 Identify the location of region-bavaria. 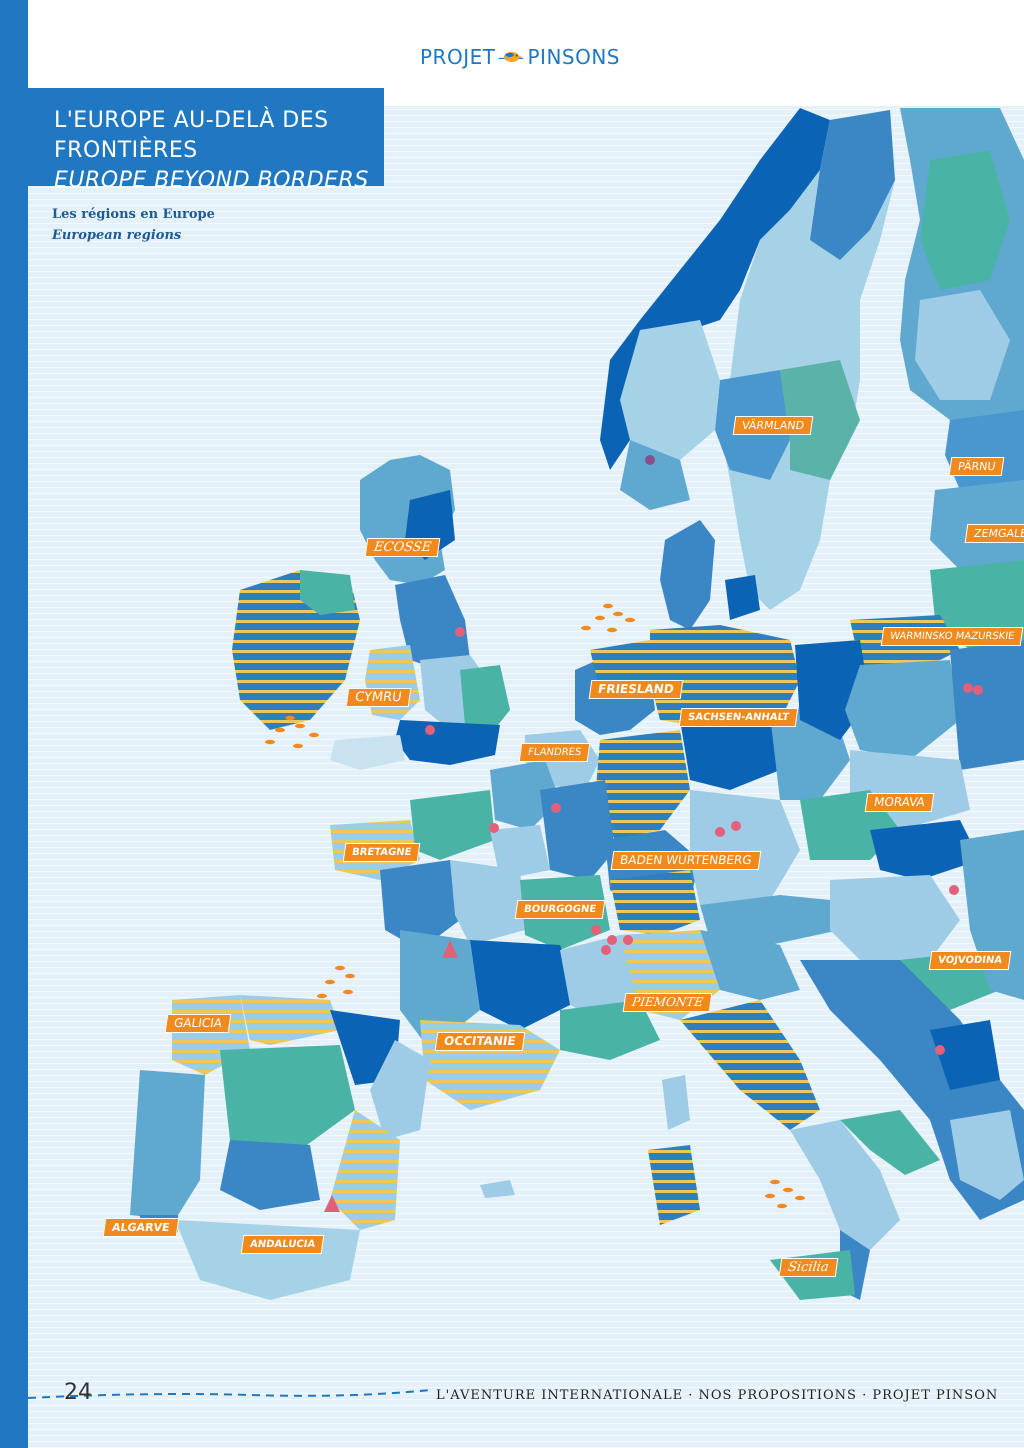
(745, 847).